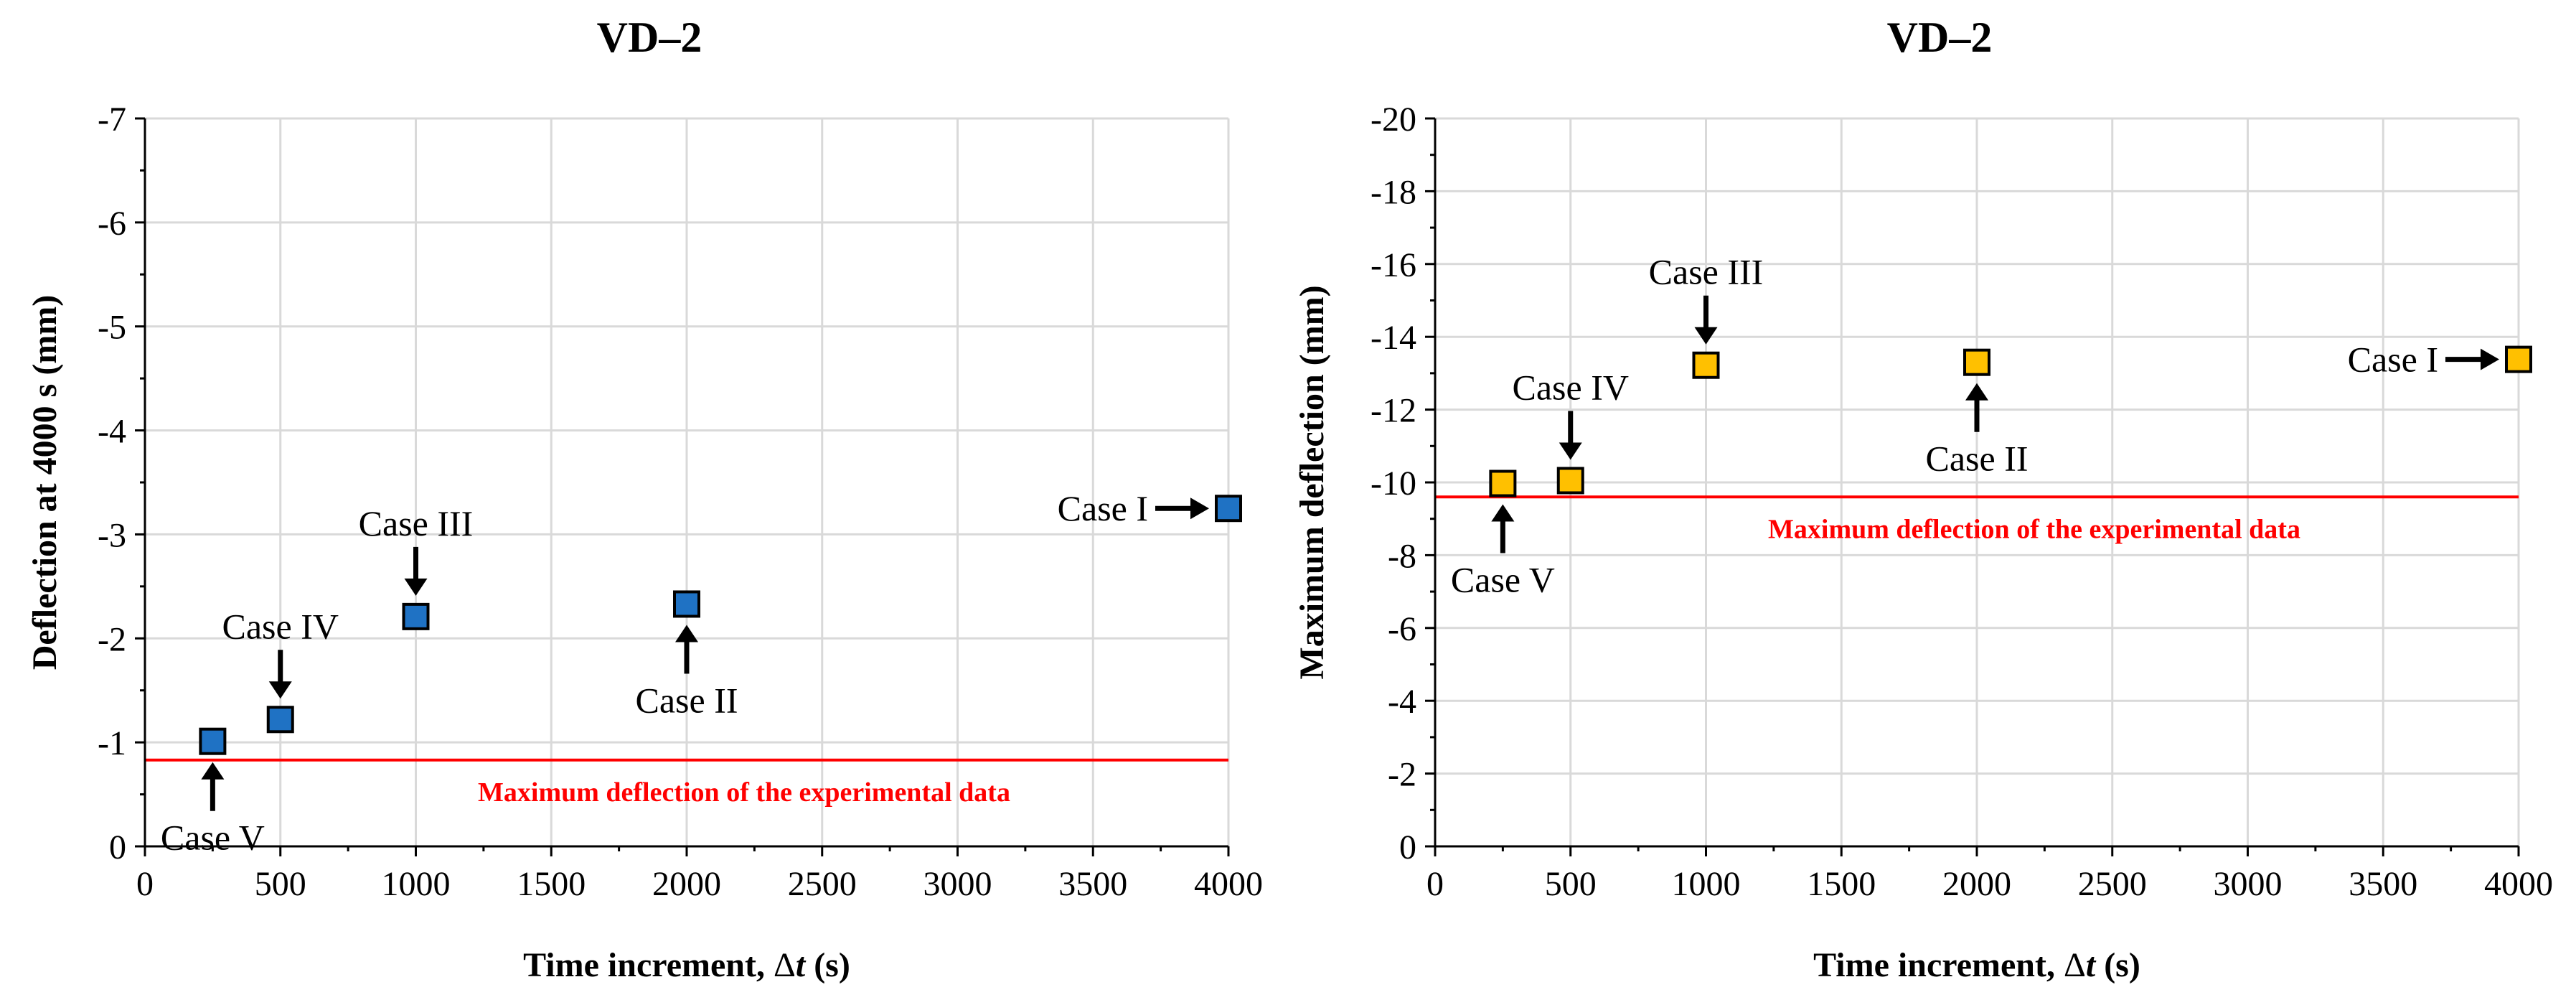 Image resolution: width=2576 pixels, height=1005 pixels. What do you see at coordinates (112, 535) in the screenshot?
I see `y-tick-label: -3` at bounding box center [112, 535].